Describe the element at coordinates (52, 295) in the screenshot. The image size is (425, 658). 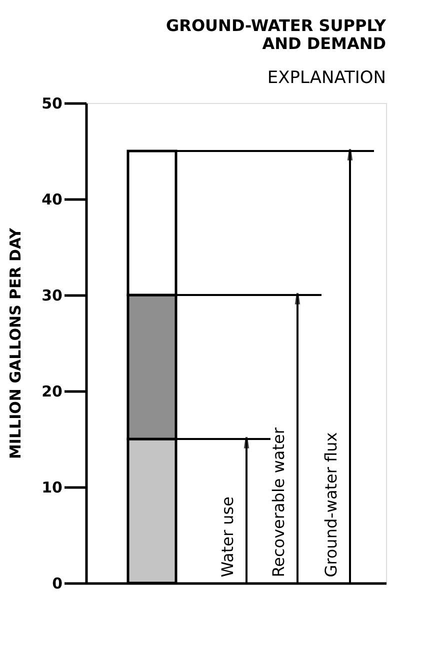
I see `y-tick-label: 30` at that location.